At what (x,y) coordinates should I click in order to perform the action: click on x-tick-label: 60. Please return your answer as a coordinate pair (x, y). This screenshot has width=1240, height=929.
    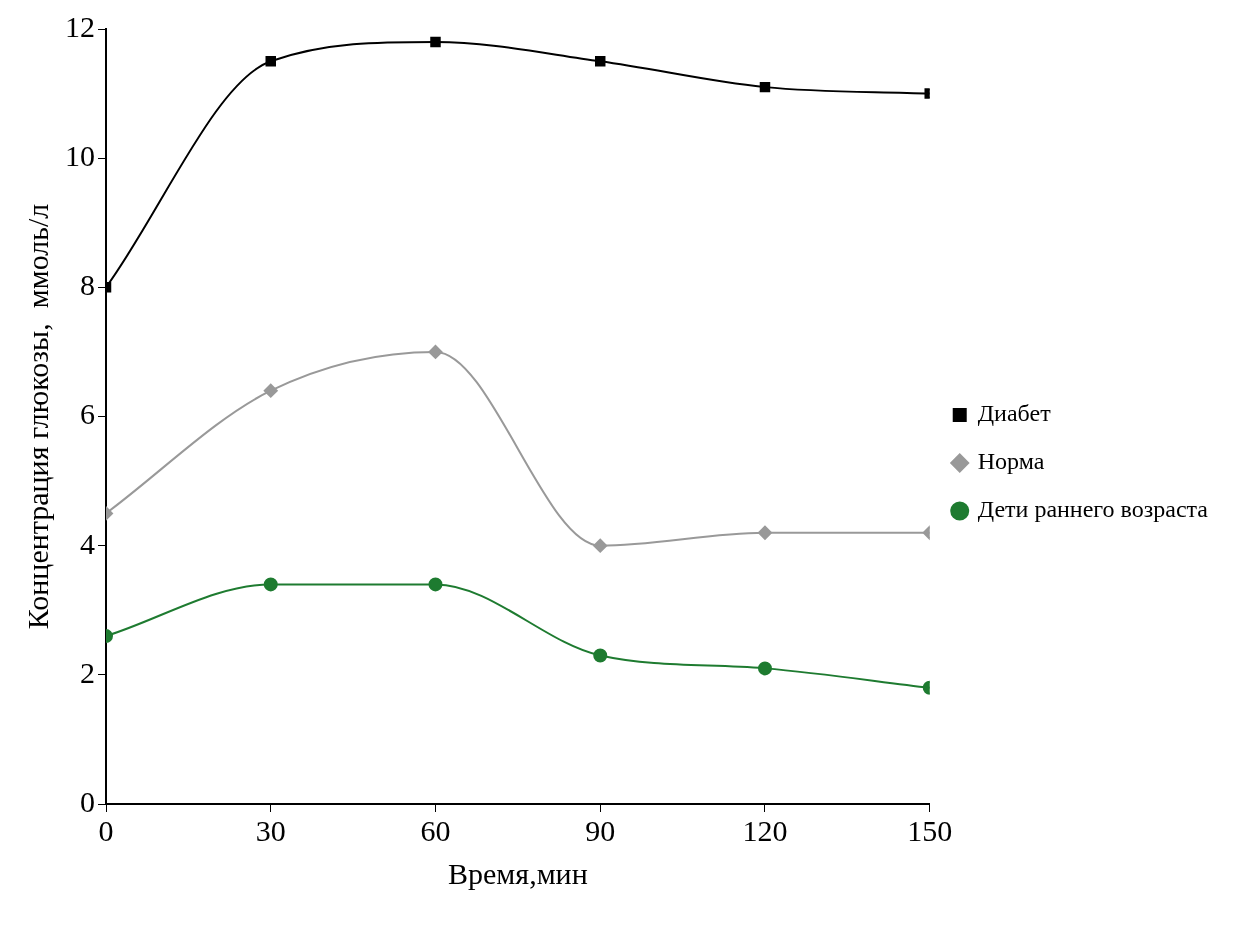
    Looking at the image, I should click on (435, 830).